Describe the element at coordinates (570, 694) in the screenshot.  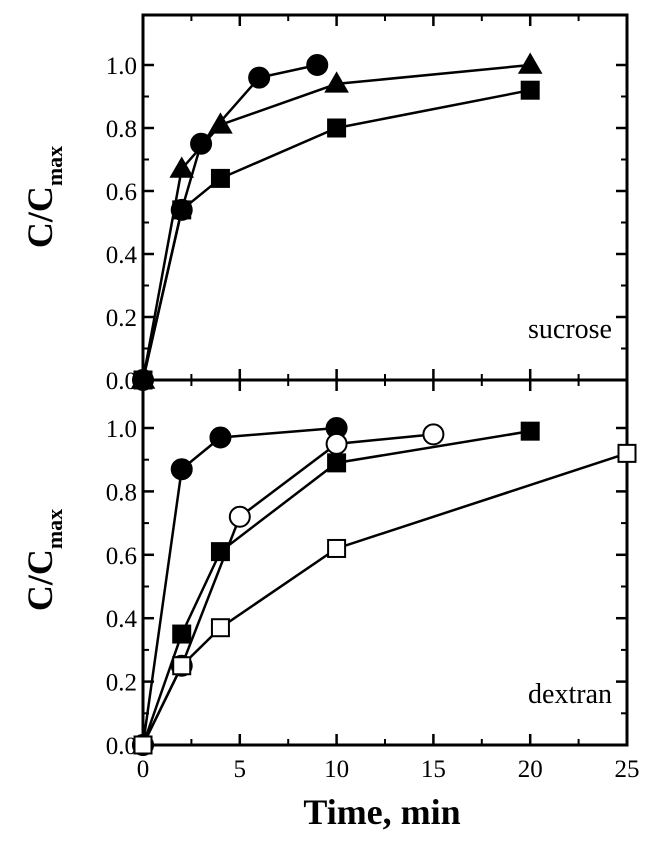
I see `panel-annotation: dextran` at that location.